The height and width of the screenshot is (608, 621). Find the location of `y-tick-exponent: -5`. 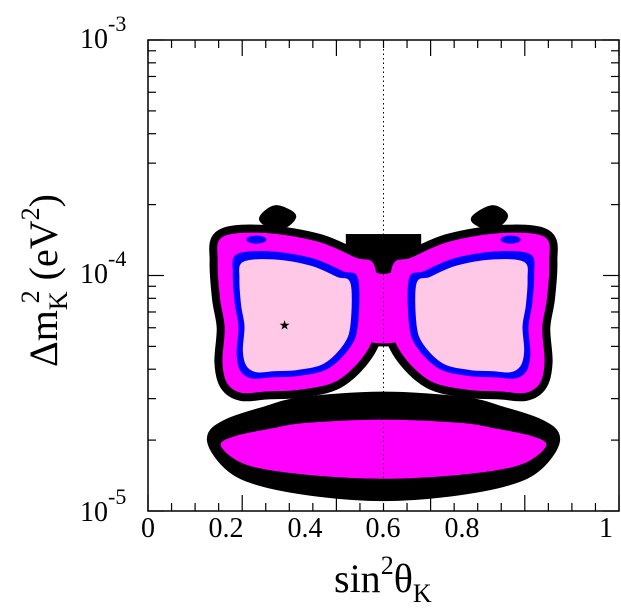

y-tick-exponent: -5 is located at coordinates (117, 496).